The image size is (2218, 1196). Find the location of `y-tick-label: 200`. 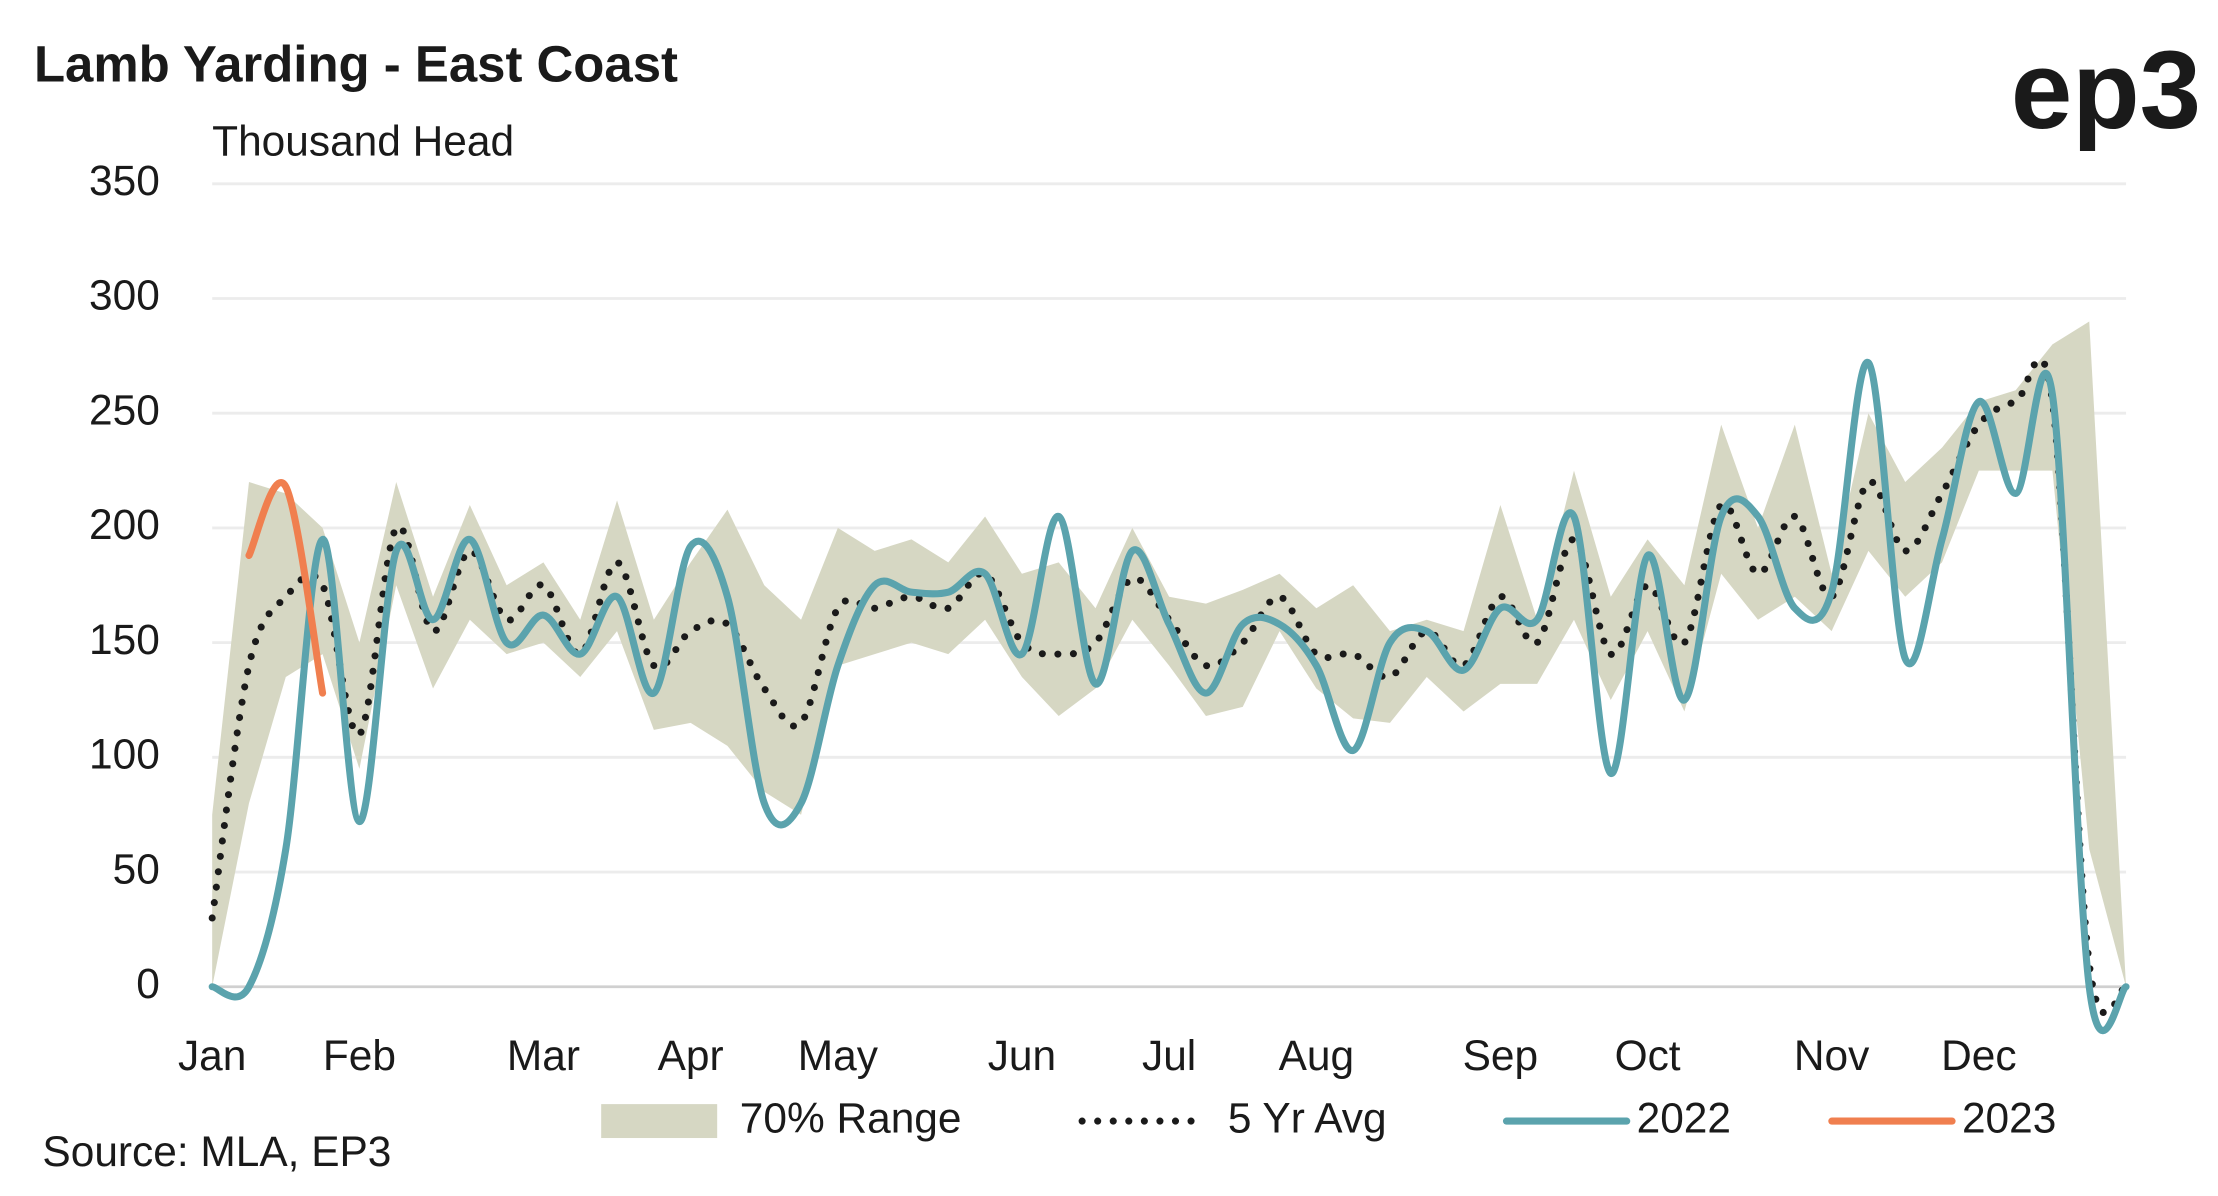

y-tick-label: 200 is located at coordinates (124, 524).